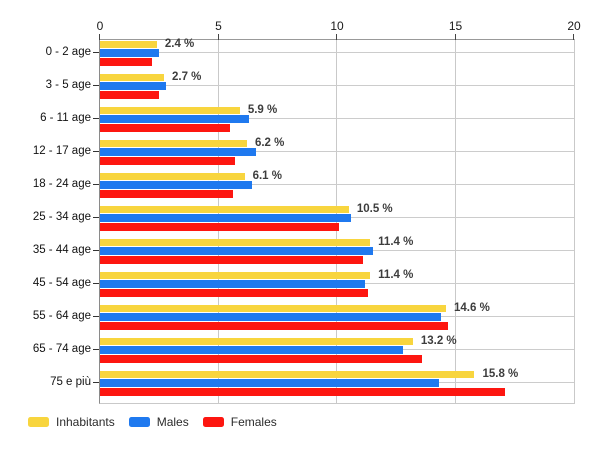  Describe the element at coordinates (186, 77) in the screenshot. I see `bar-value-label: 2.7 %` at that location.